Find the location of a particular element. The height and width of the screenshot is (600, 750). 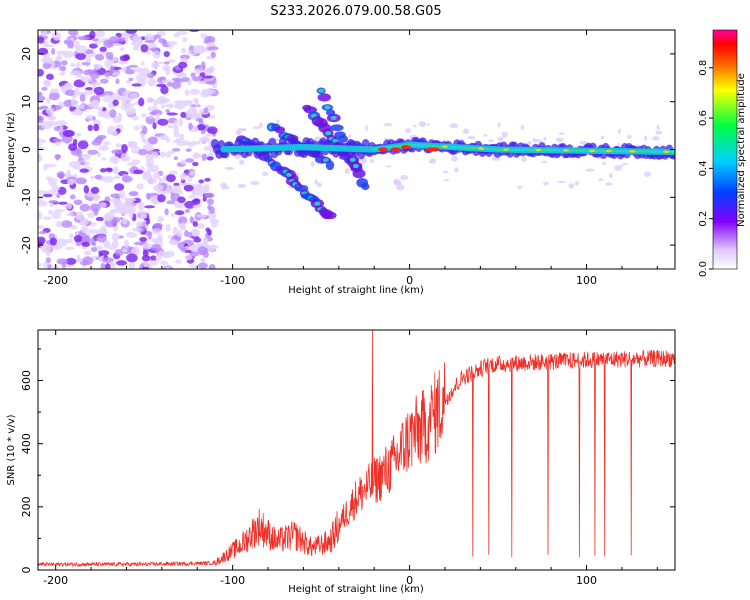

ridge-halo is located at coordinates (304, 153).